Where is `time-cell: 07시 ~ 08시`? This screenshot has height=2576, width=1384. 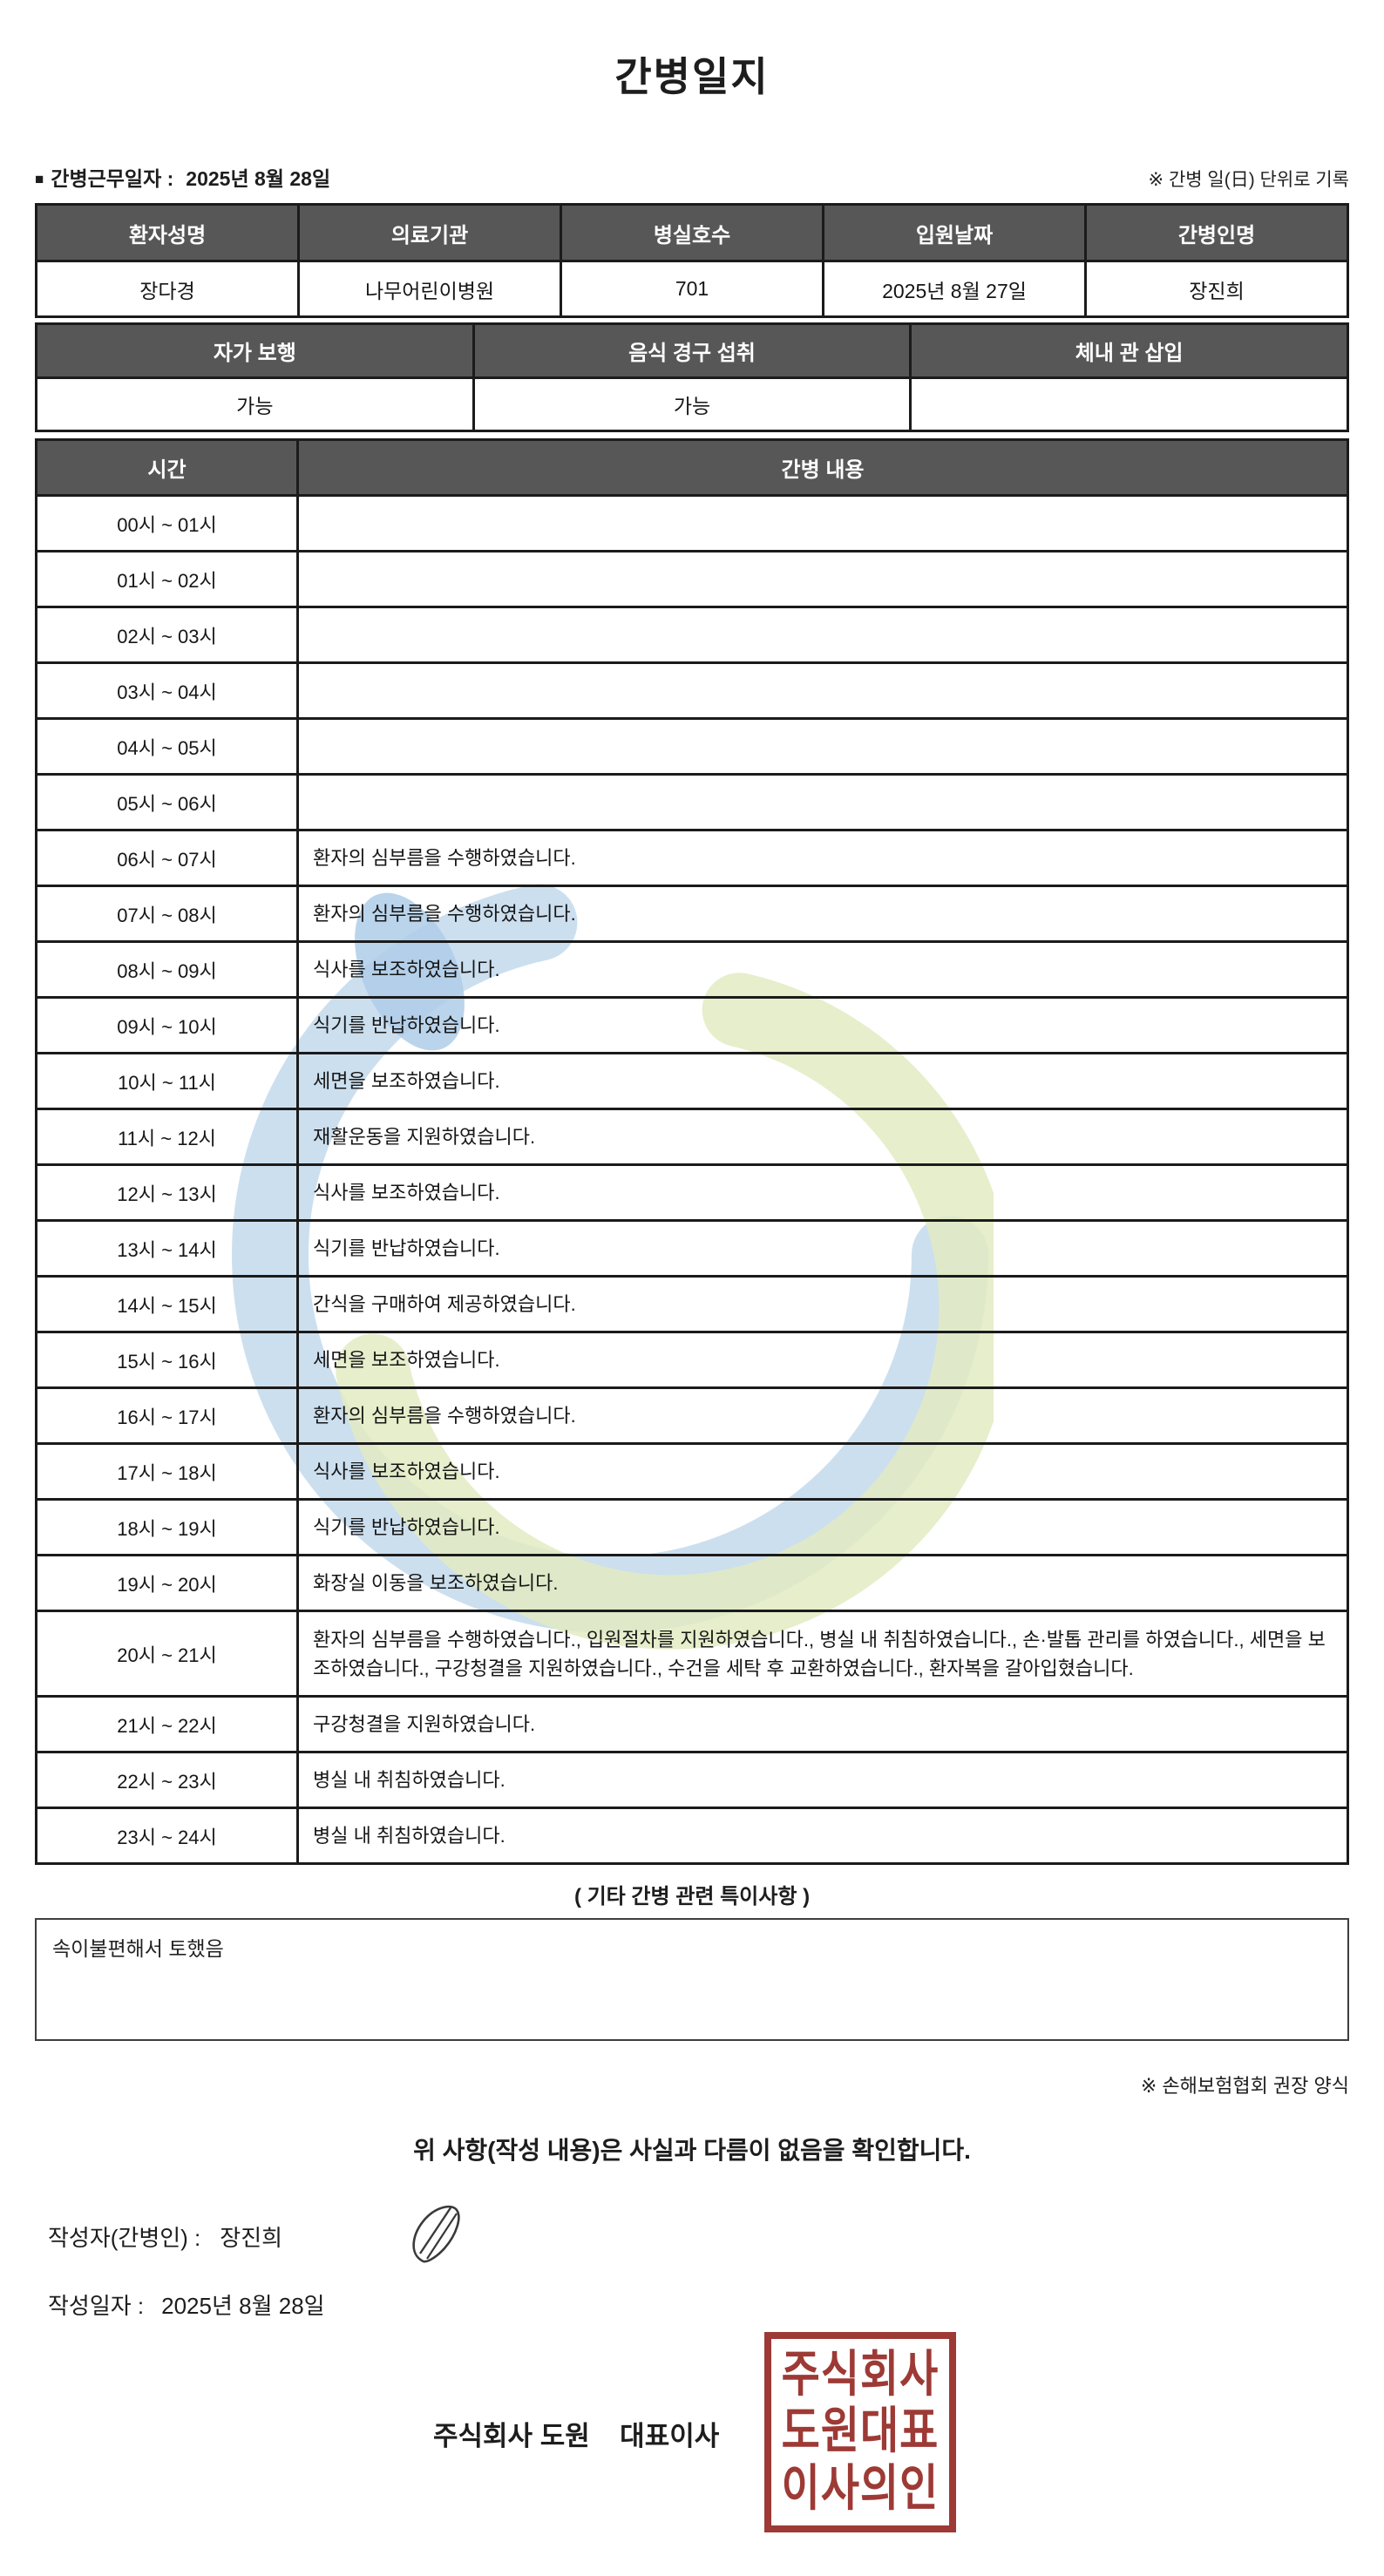
time-cell: 07시 ~ 08시 is located at coordinates (167, 914).